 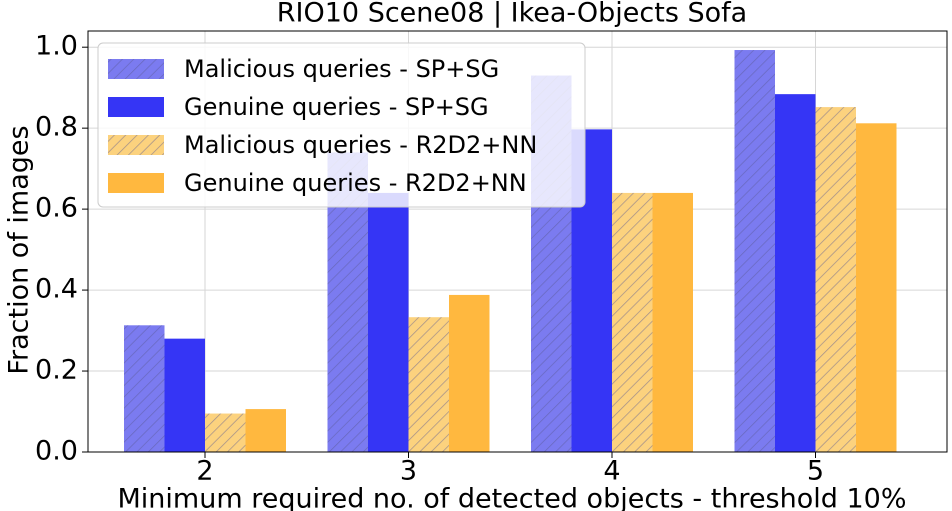 What do you see at coordinates (355, 183) in the screenshot?
I see `legend-label: Genuine queries - R2D2+NN` at bounding box center [355, 183].